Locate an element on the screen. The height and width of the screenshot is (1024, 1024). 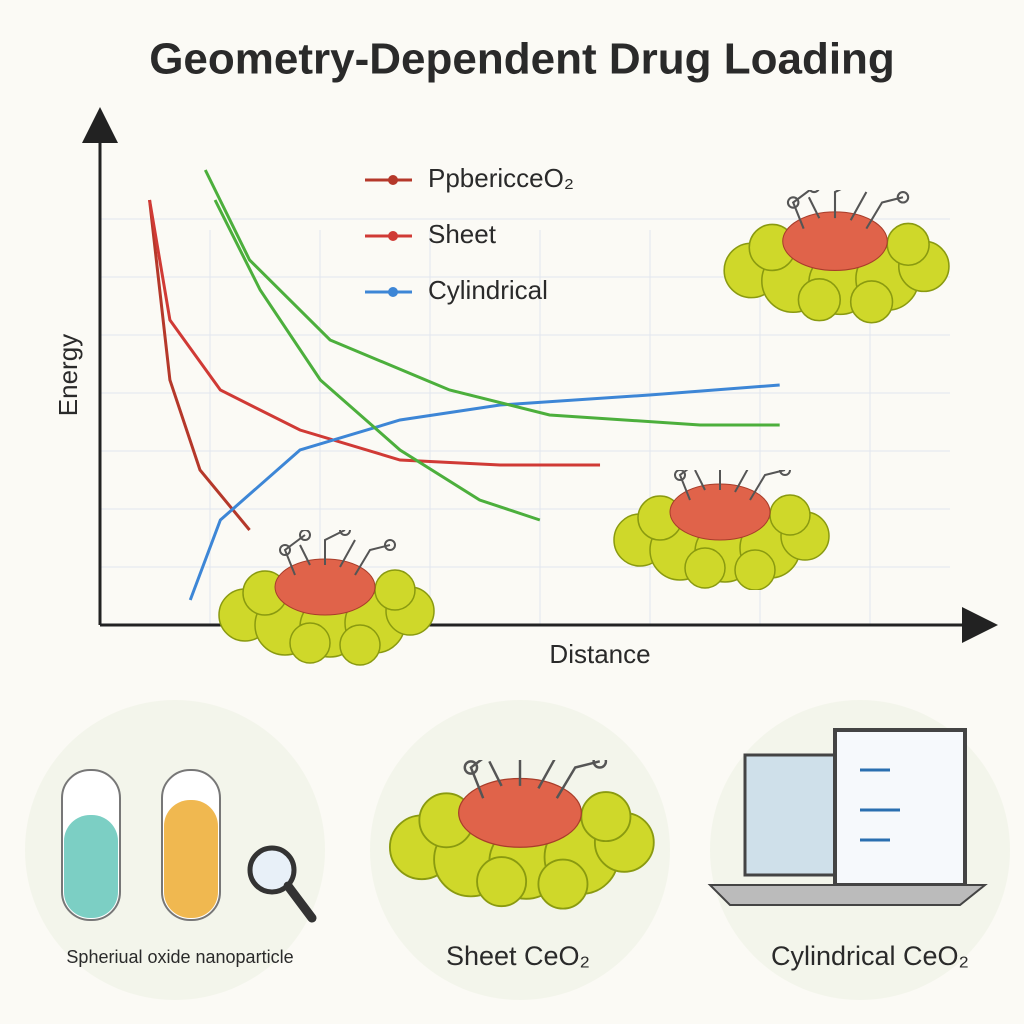
laptop is located at coordinates (847, 817).